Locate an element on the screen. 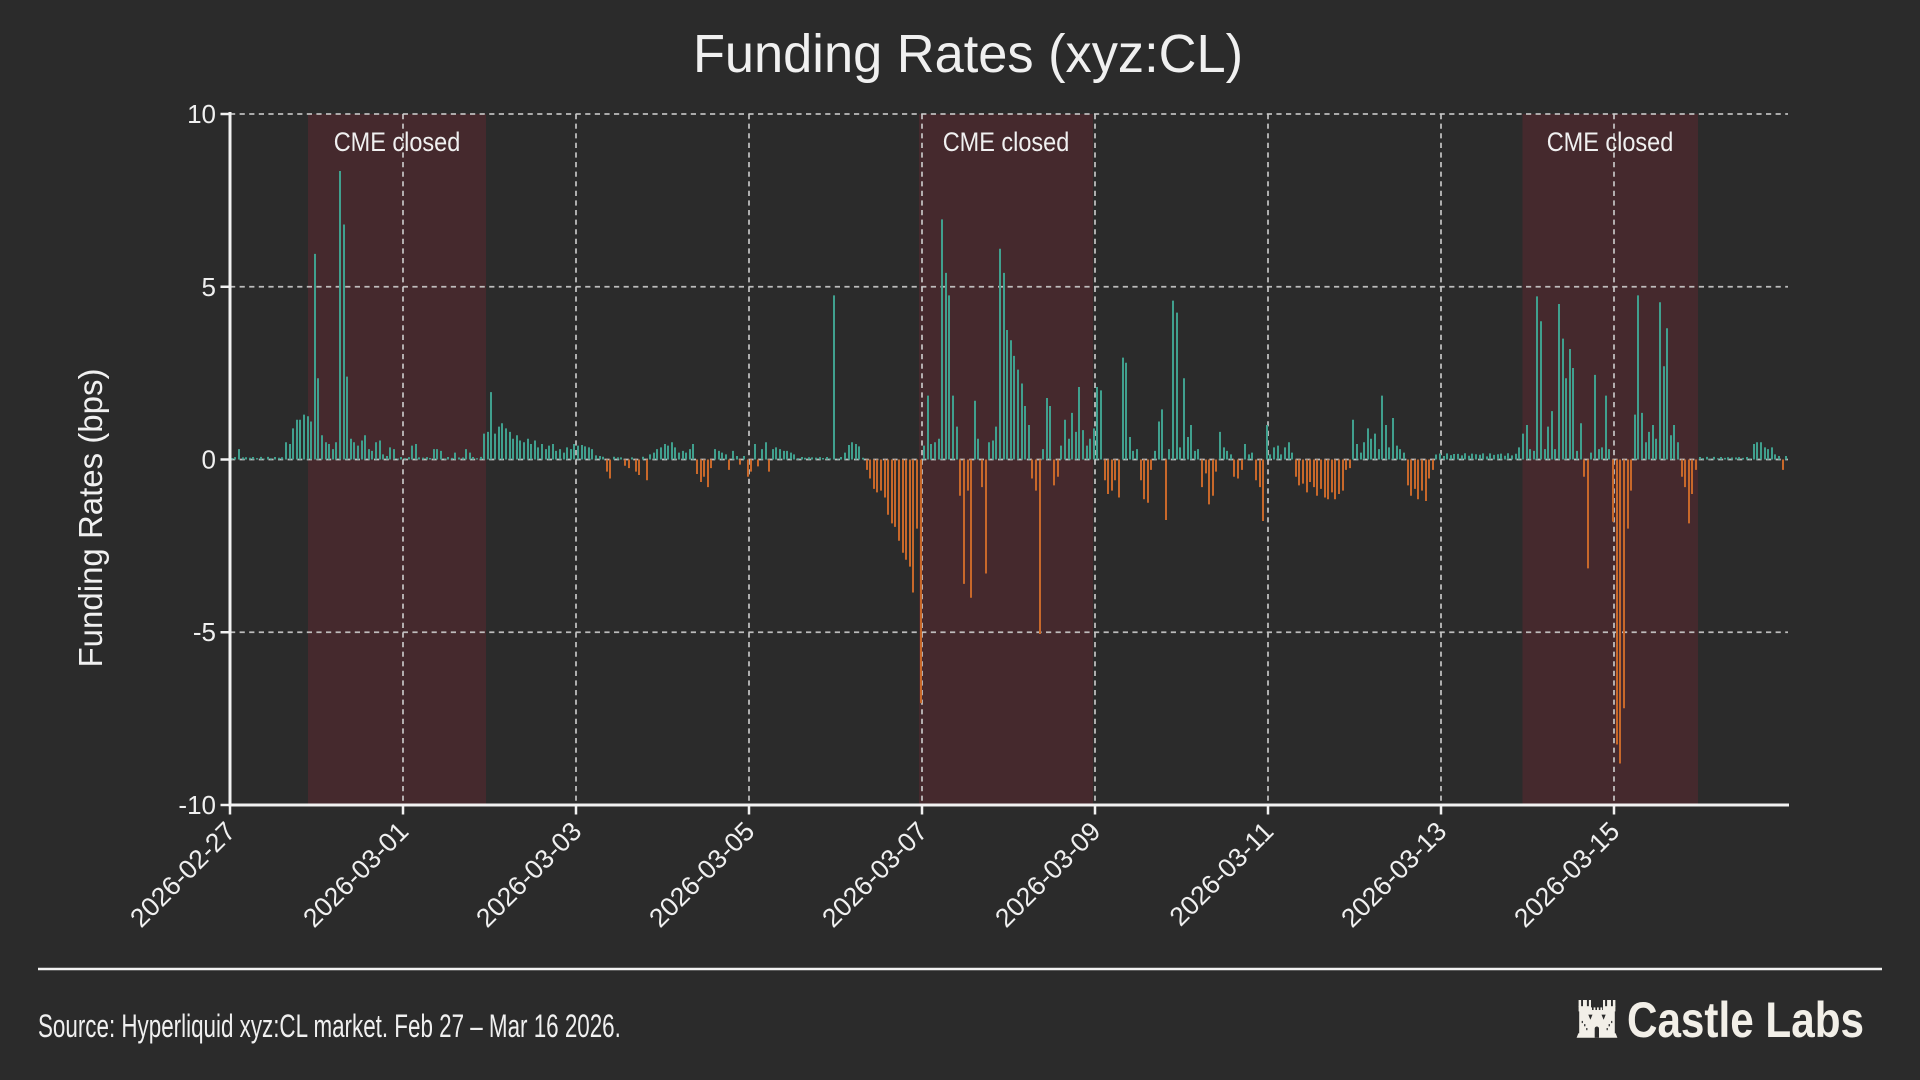 The height and width of the screenshot is (1080, 1920). svg-text: Funding Rates (bps) is located at coordinates (90, 518).